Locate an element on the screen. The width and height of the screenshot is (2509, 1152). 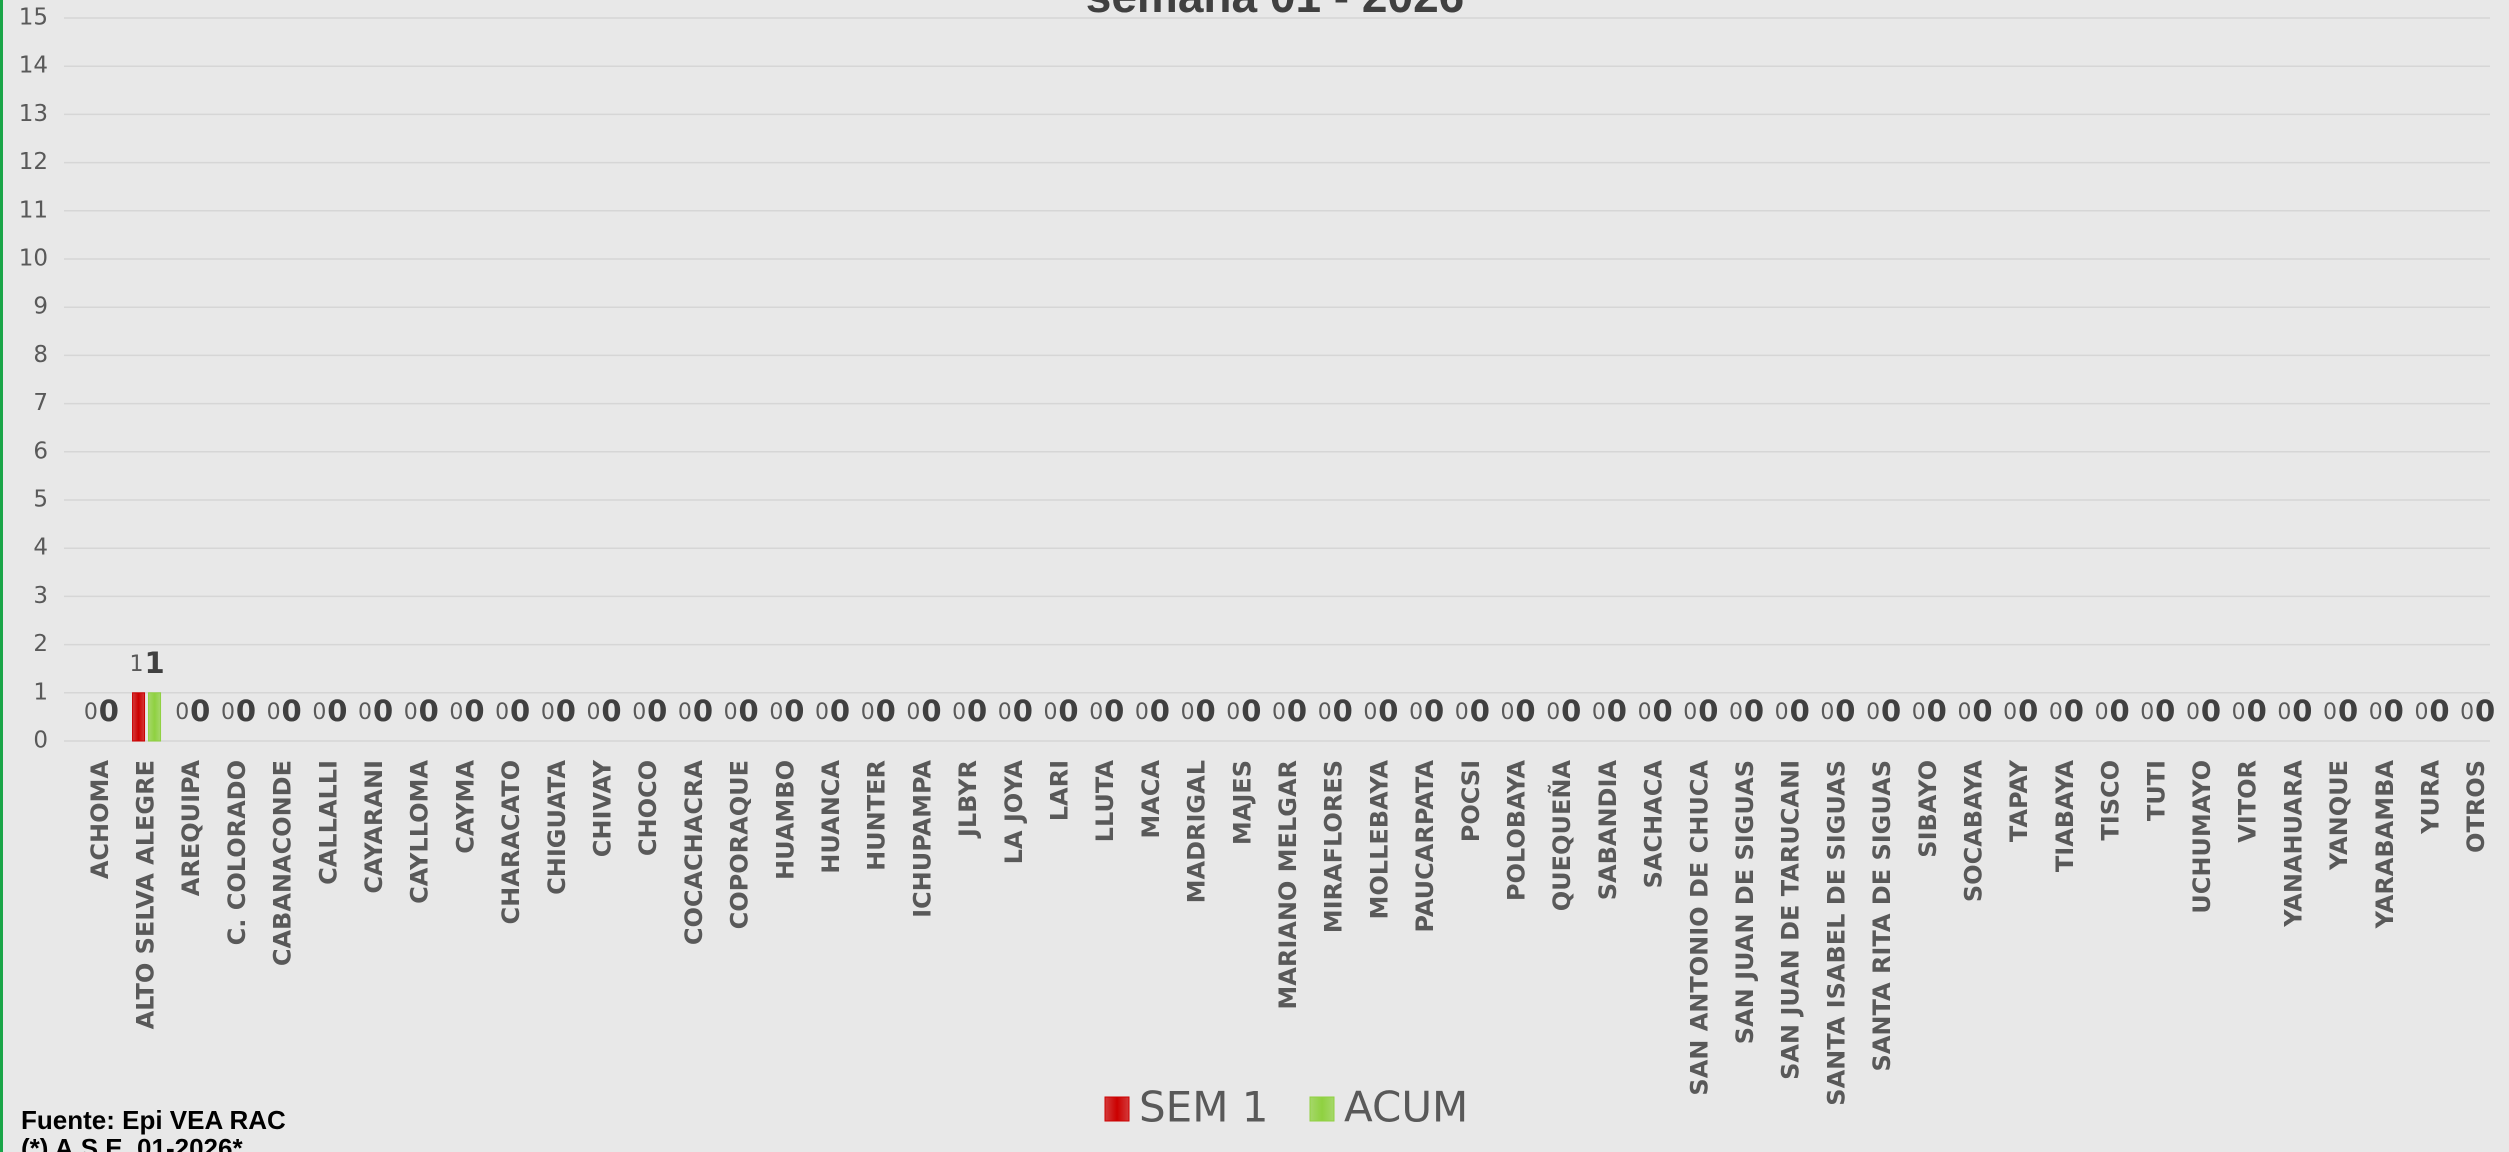
footnote: (*) A.S.E. 01-2026* is located at coordinates (132, 1142).